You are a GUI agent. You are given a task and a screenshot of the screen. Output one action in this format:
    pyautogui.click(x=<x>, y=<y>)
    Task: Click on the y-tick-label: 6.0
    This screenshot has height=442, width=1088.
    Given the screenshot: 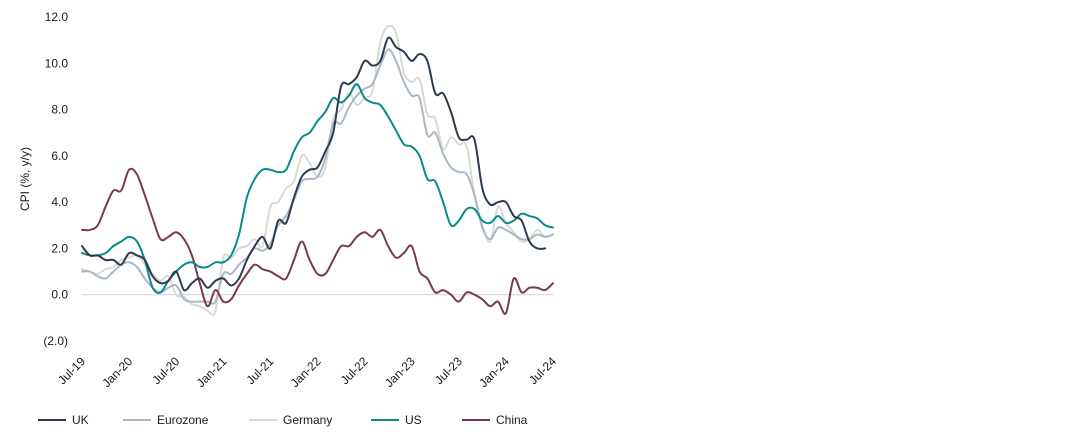 What is the action you would take?
    pyautogui.click(x=59, y=156)
    